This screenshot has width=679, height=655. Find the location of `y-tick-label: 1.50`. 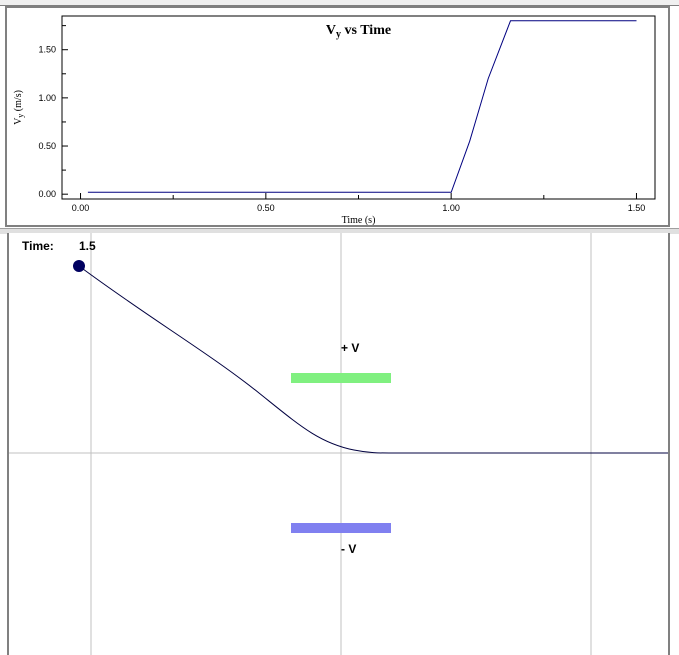

y-tick-label: 1.50 is located at coordinates (47, 50).